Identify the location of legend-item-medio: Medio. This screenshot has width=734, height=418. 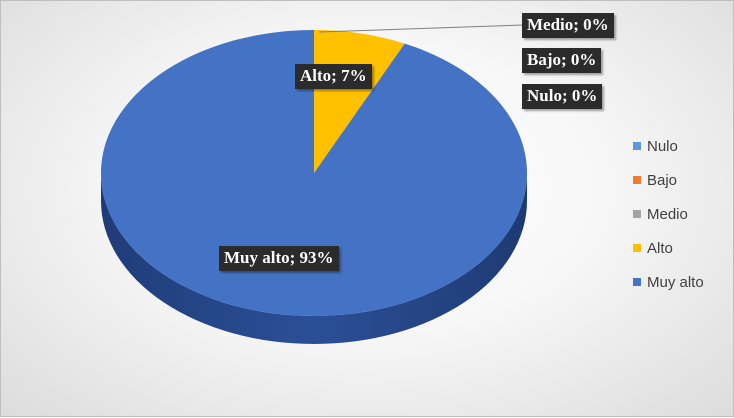
(678, 214).